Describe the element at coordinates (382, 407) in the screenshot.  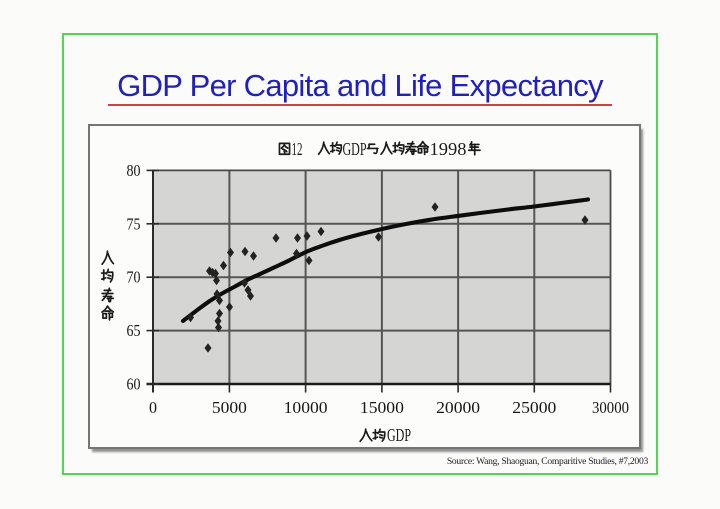
I see `svg-text: 15000` at that location.